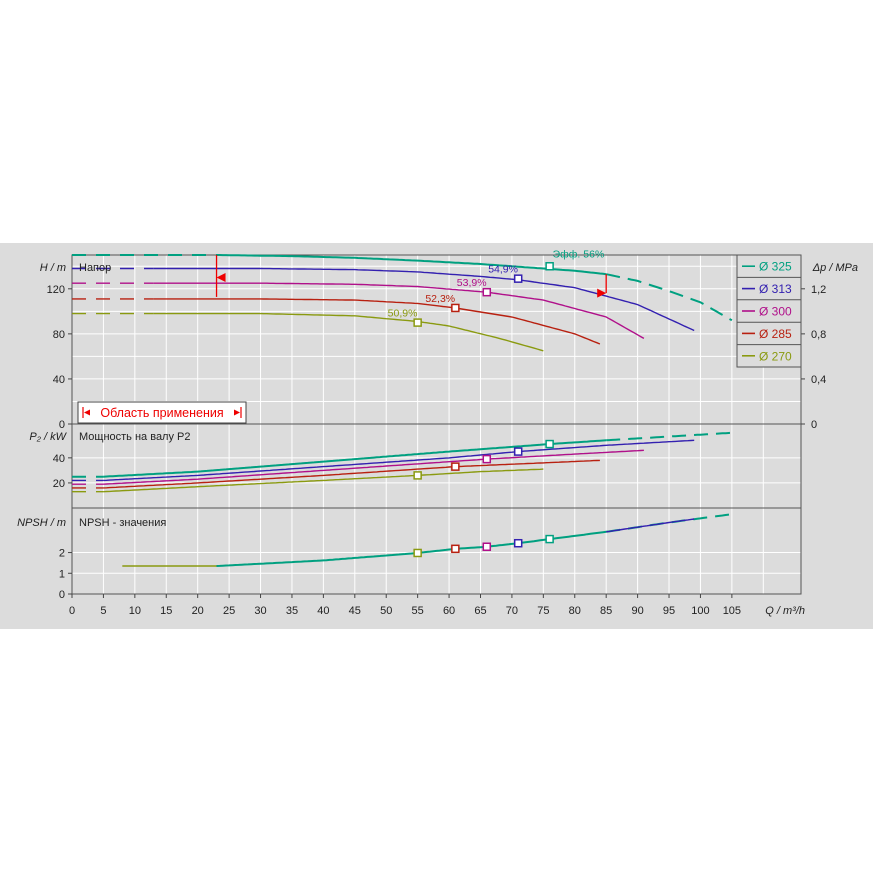 Image resolution: width=873 pixels, height=873 pixels. Describe the element at coordinates (135, 611) in the screenshot. I see `x-tick-label: 10` at that location.